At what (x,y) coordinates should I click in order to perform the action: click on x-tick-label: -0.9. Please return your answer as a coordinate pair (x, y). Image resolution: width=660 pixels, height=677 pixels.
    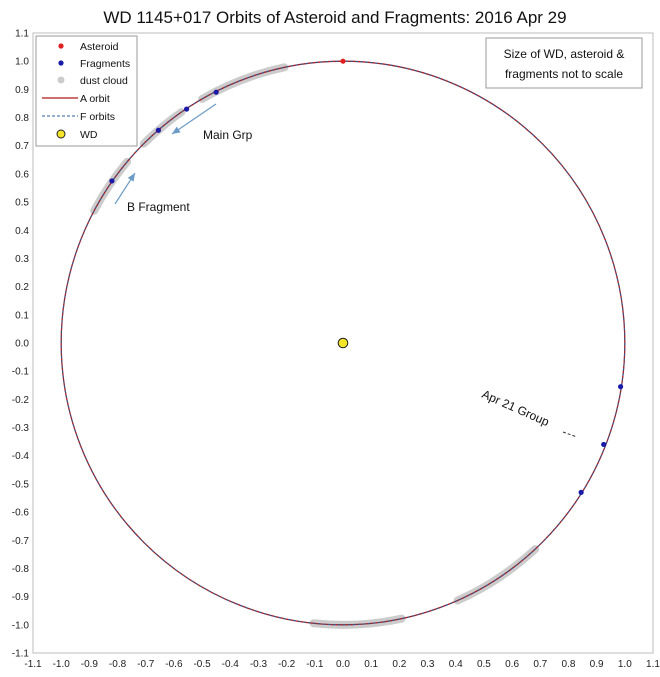
    Looking at the image, I should click on (90, 664).